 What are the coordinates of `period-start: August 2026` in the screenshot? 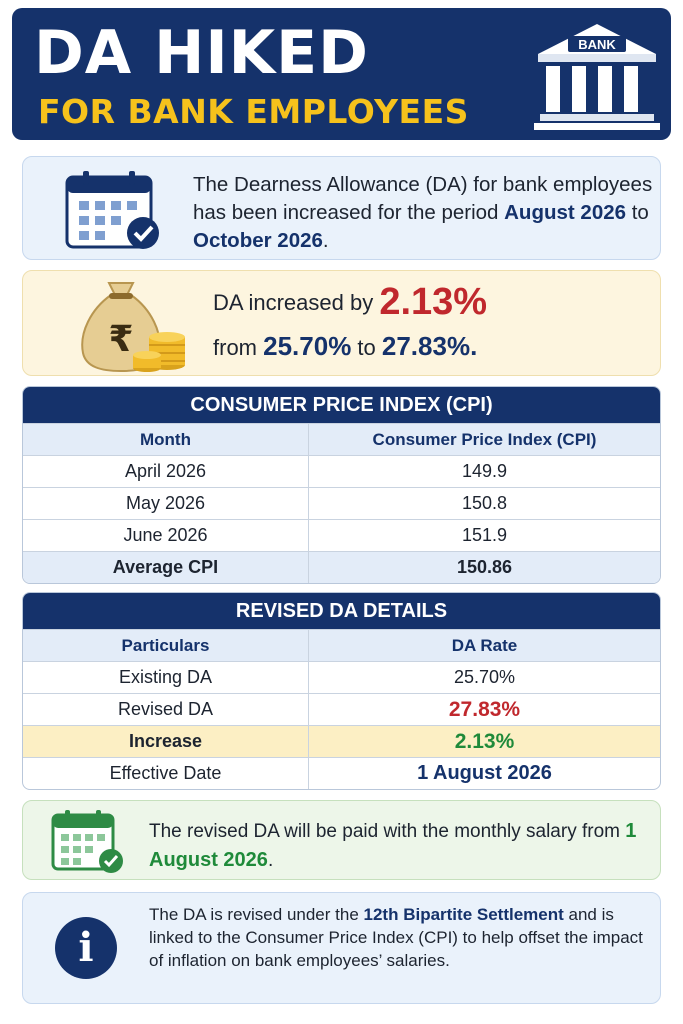 It's located at (565, 212).